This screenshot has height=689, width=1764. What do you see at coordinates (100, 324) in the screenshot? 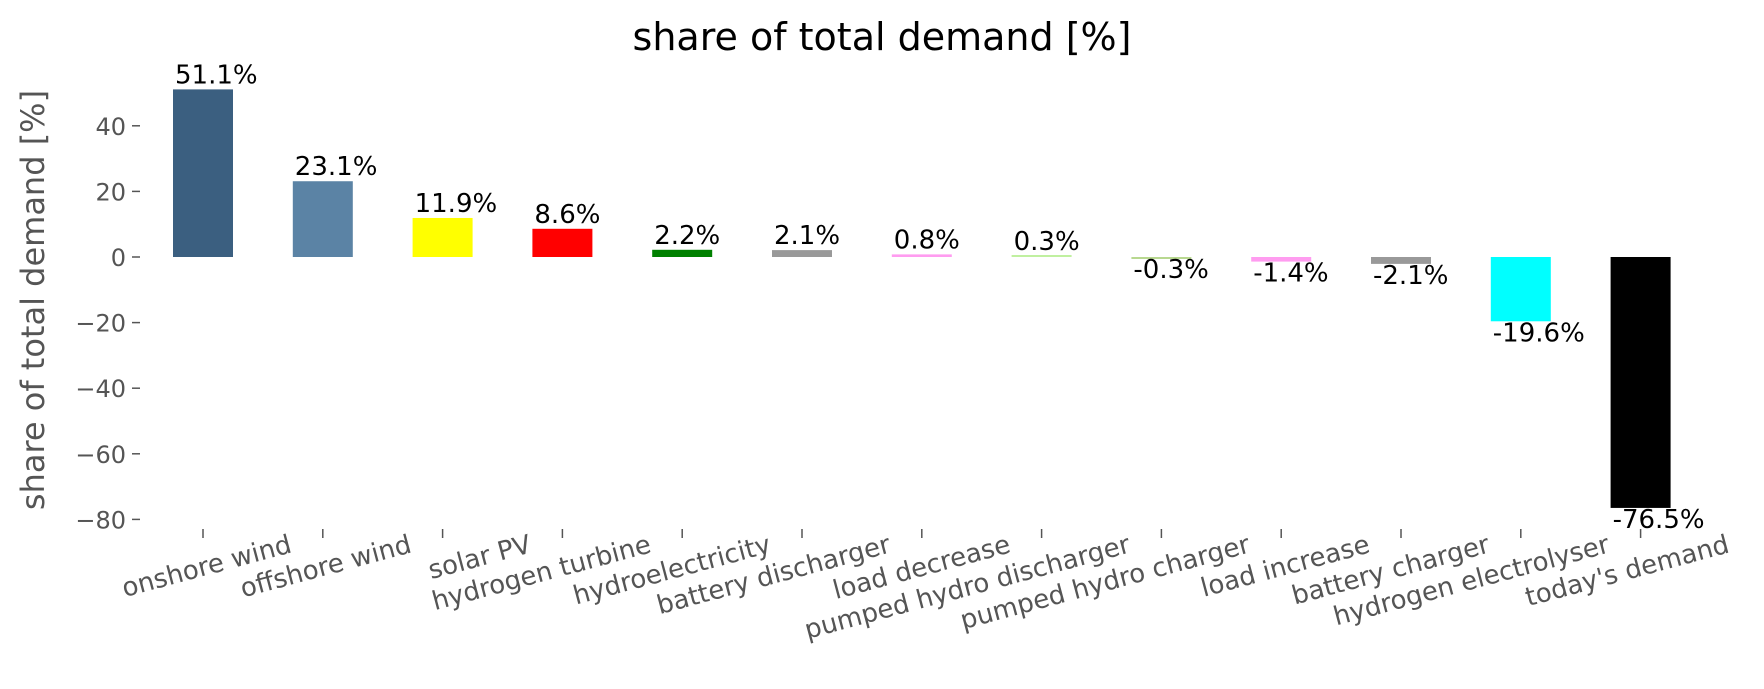
I see `y-tick-label: −20` at bounding box center [100, 324].